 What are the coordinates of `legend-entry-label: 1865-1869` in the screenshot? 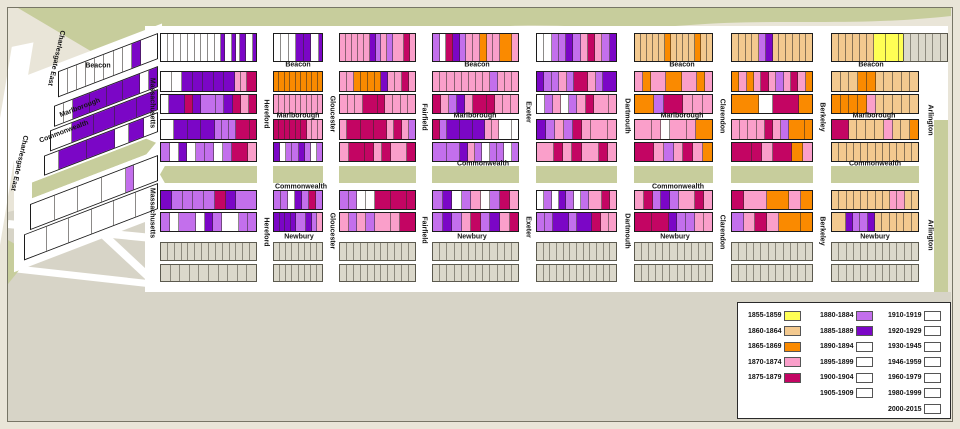 It's located at (765, 347).